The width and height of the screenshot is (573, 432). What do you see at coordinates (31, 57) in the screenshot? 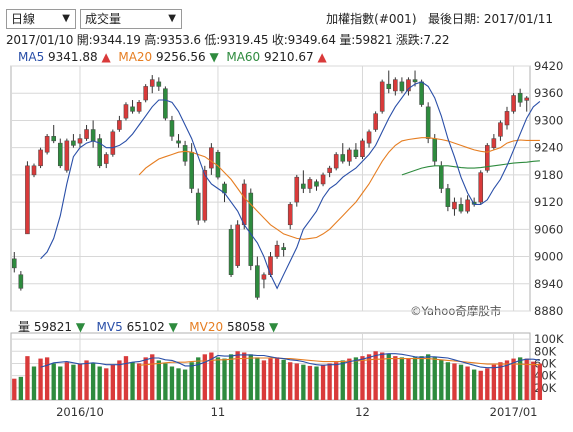
I see `ma5-label: MA5` at bounding box center [31, 57].